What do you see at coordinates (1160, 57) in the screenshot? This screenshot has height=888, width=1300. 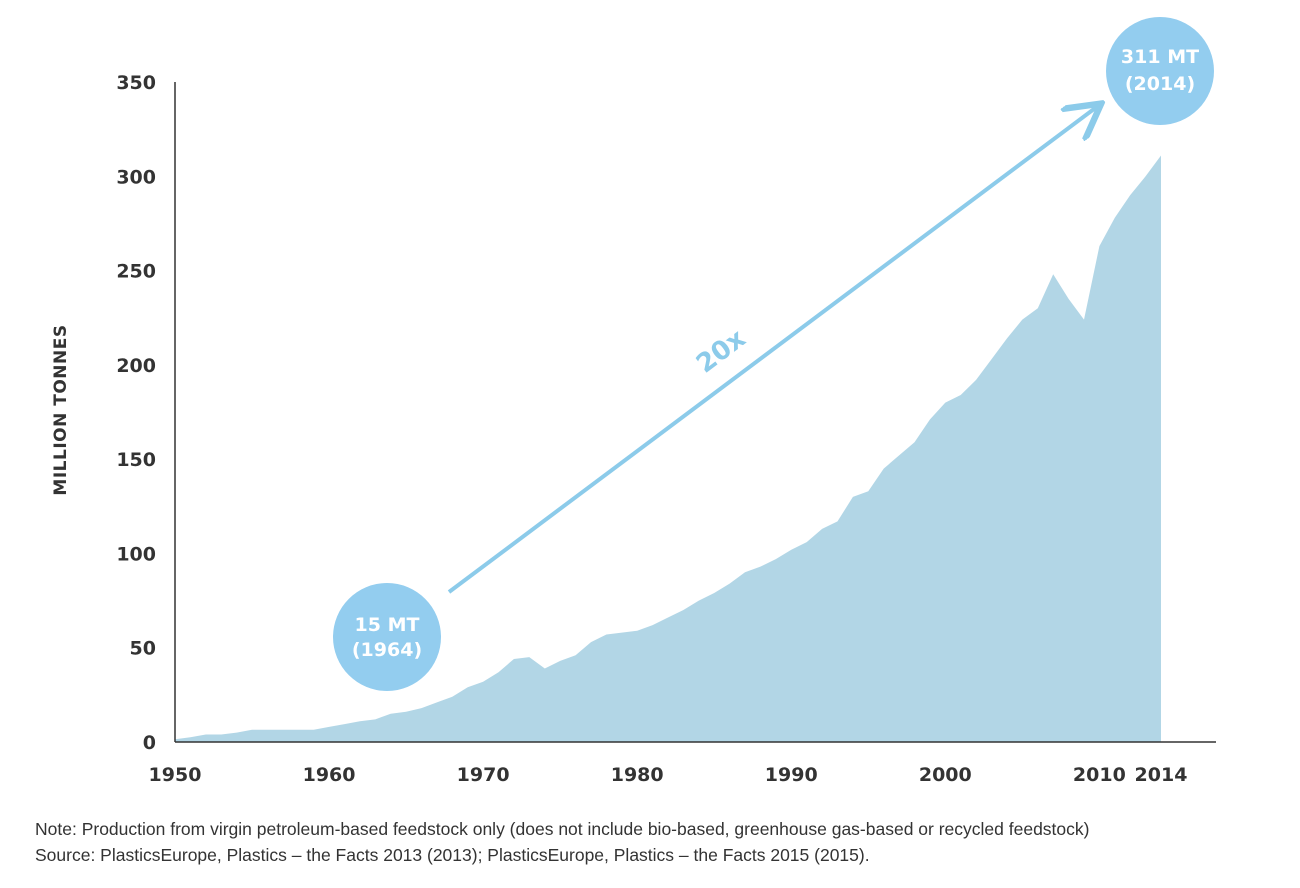 I see `end-bubble-value: 311 MT` at bounding box center [1160, 57].